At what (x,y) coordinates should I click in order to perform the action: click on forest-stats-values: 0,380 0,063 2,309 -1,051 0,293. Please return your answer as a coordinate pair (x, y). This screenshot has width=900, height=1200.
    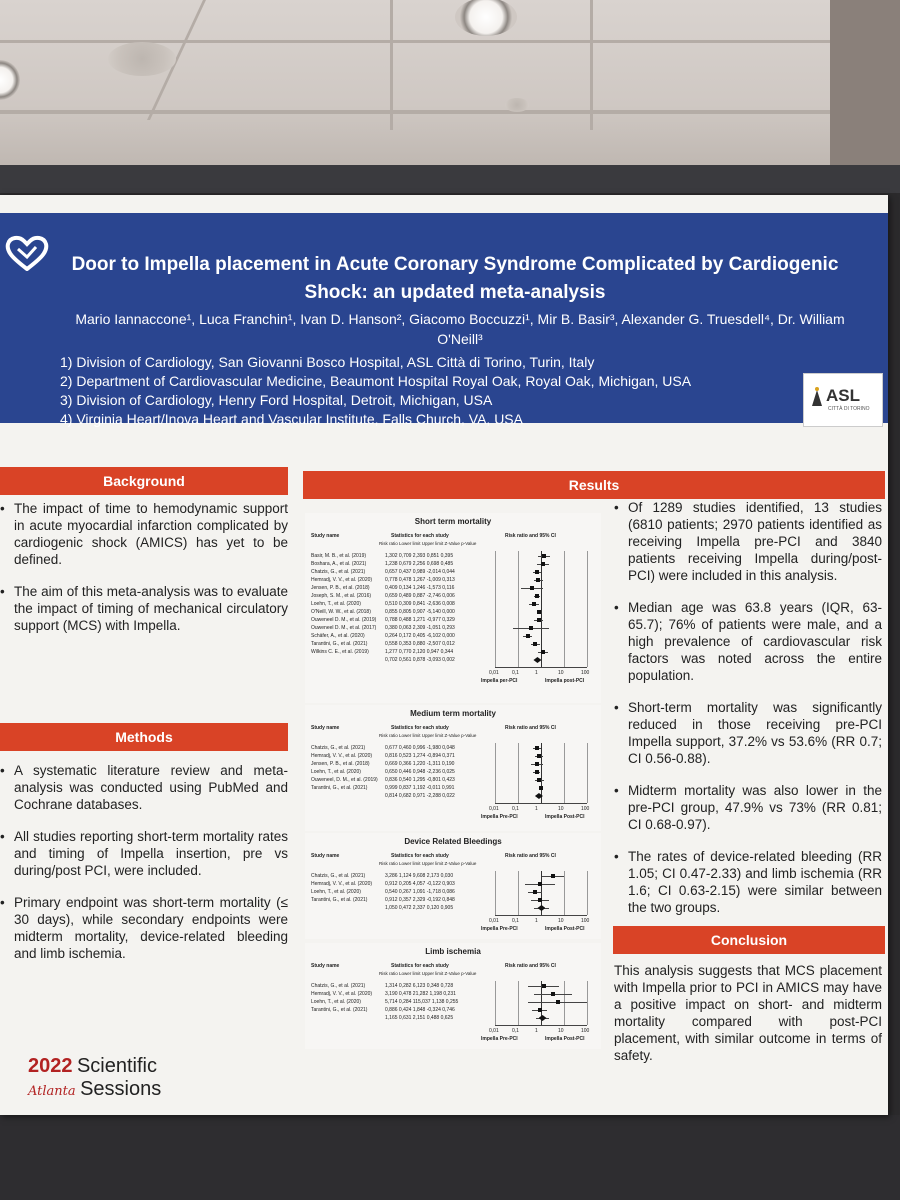
    Looking at the image, I should click on (420, 628).